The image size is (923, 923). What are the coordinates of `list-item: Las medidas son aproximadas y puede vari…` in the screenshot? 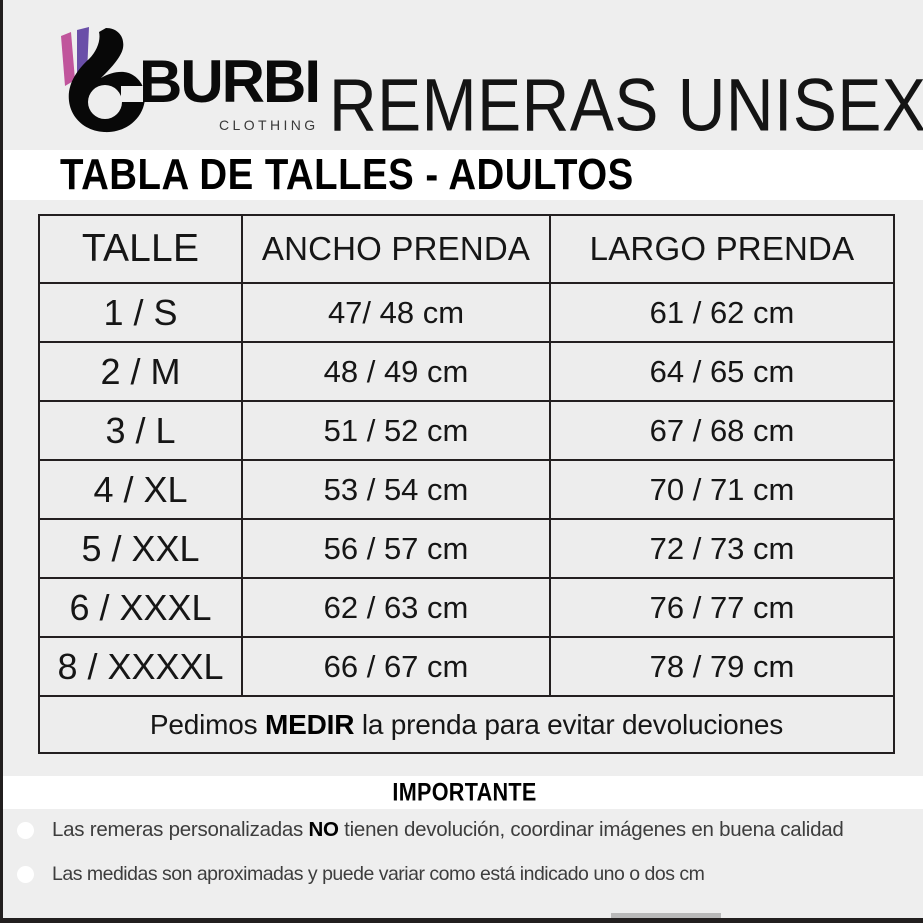 It's located at (463, 874).